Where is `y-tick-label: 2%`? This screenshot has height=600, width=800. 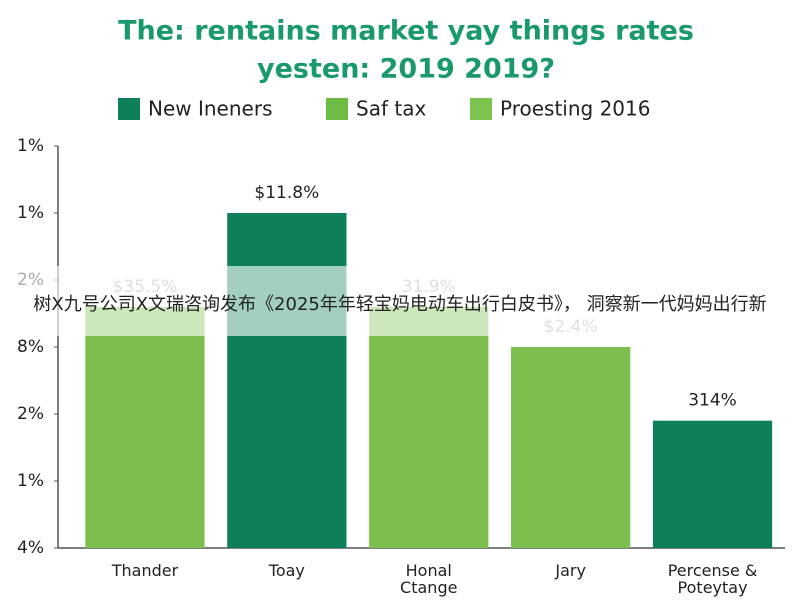
y-tick-label: 2% is located at coordinates (30, 414).